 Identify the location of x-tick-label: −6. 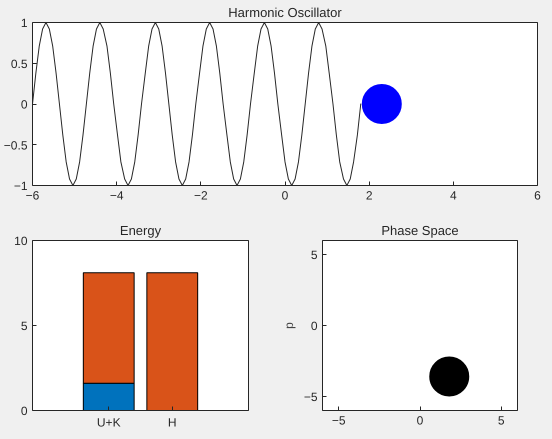
(33, 195).